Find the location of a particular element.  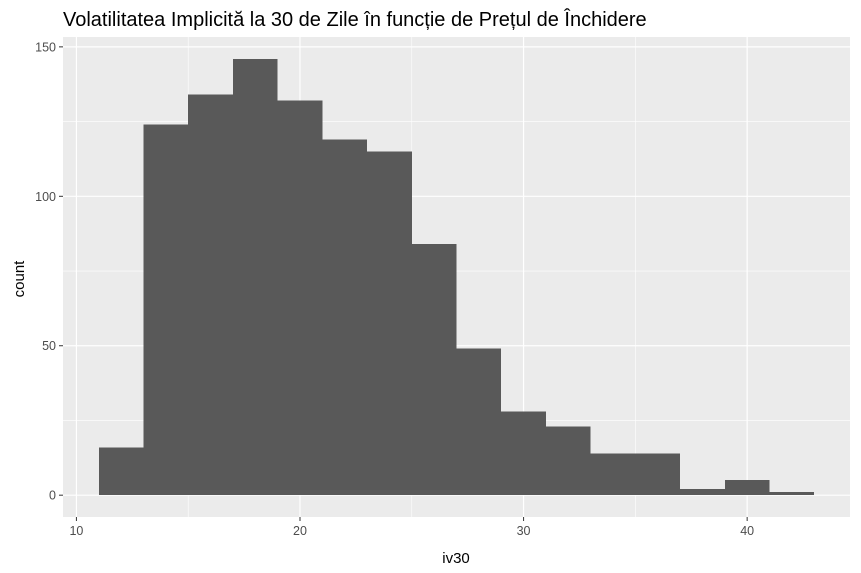

x-tick-label: 20 is located at coordinates (300, 531).